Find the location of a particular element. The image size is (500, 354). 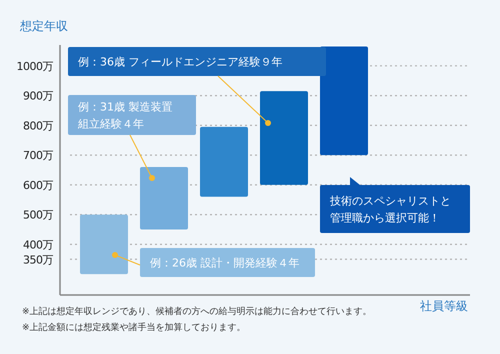

y-tick-label: 900万 is located at coordinates (38, 96).